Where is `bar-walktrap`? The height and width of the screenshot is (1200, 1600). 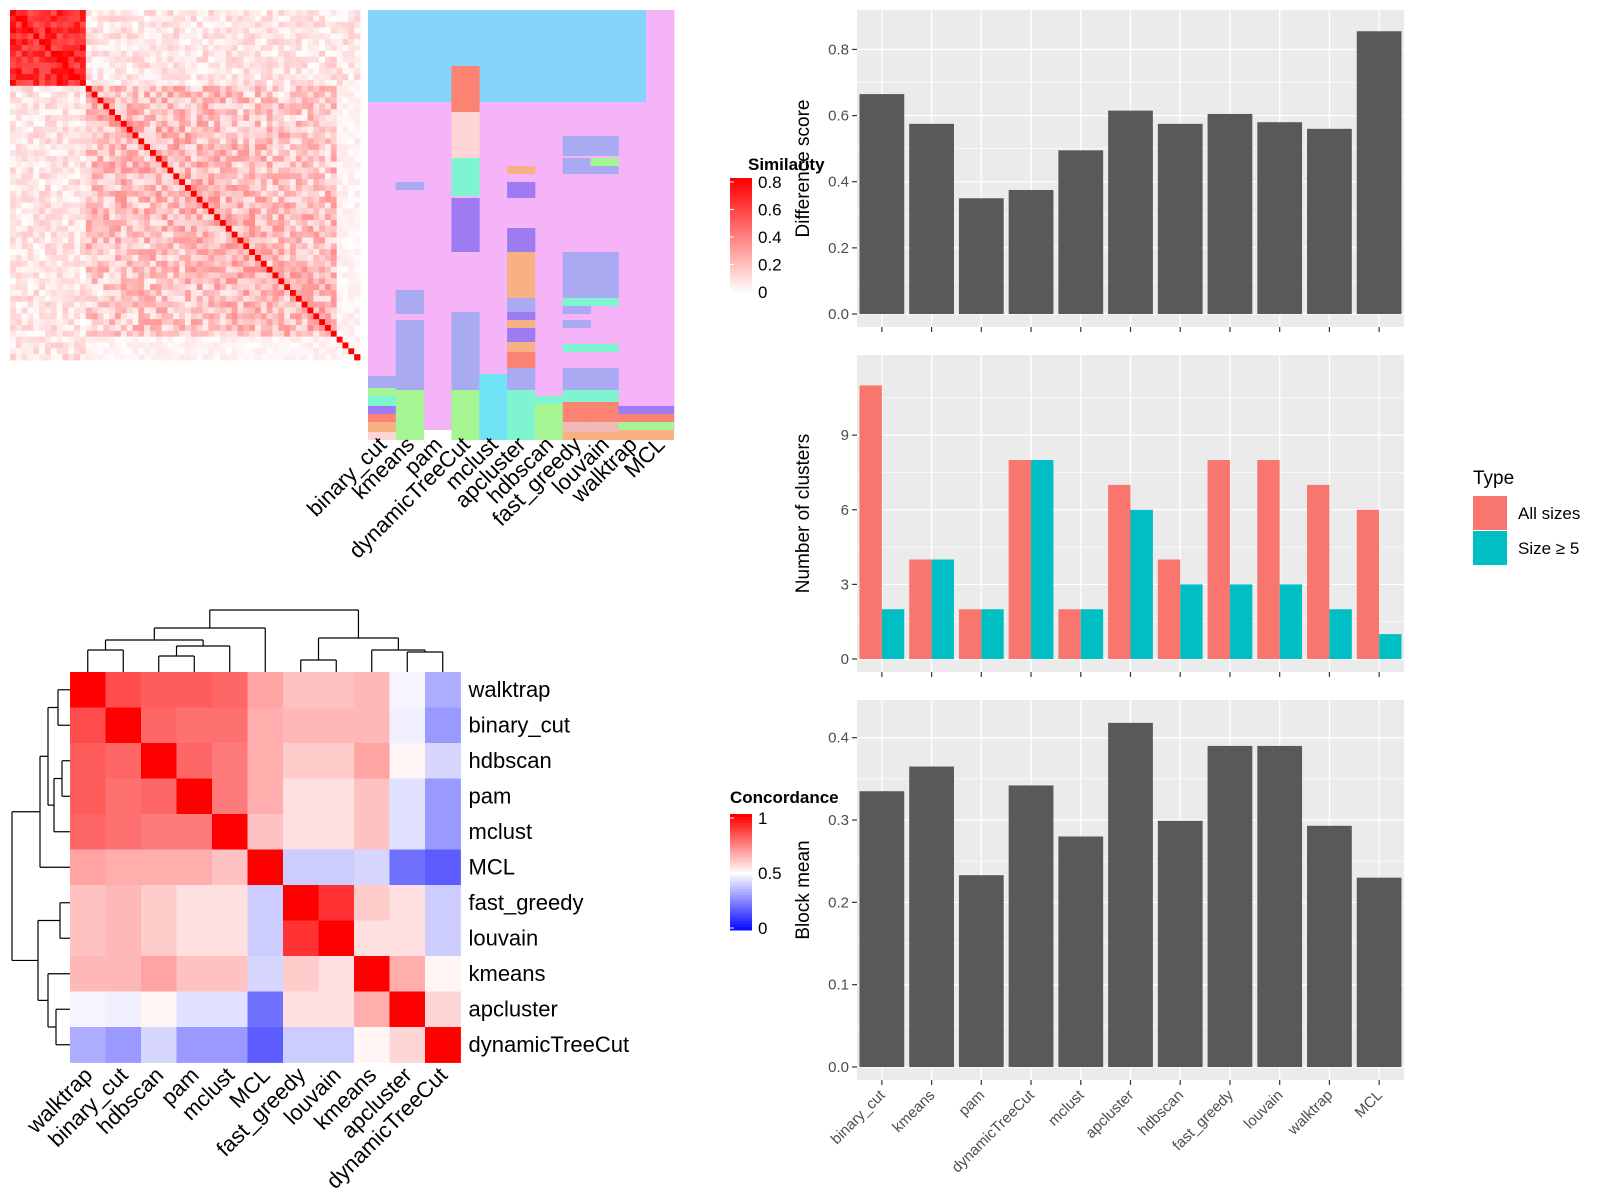
bar-walktrap is located at coordinates (1329, 221).